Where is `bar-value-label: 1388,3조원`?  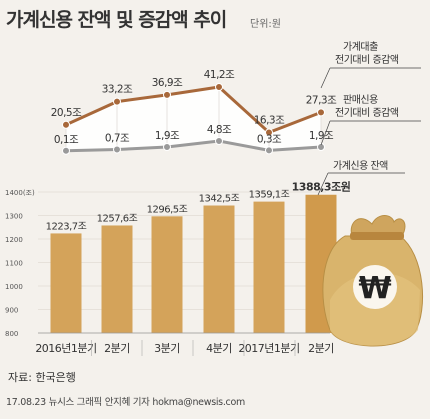
bar-value-label: 1388,3조원 is located at coordinates (321, 187).